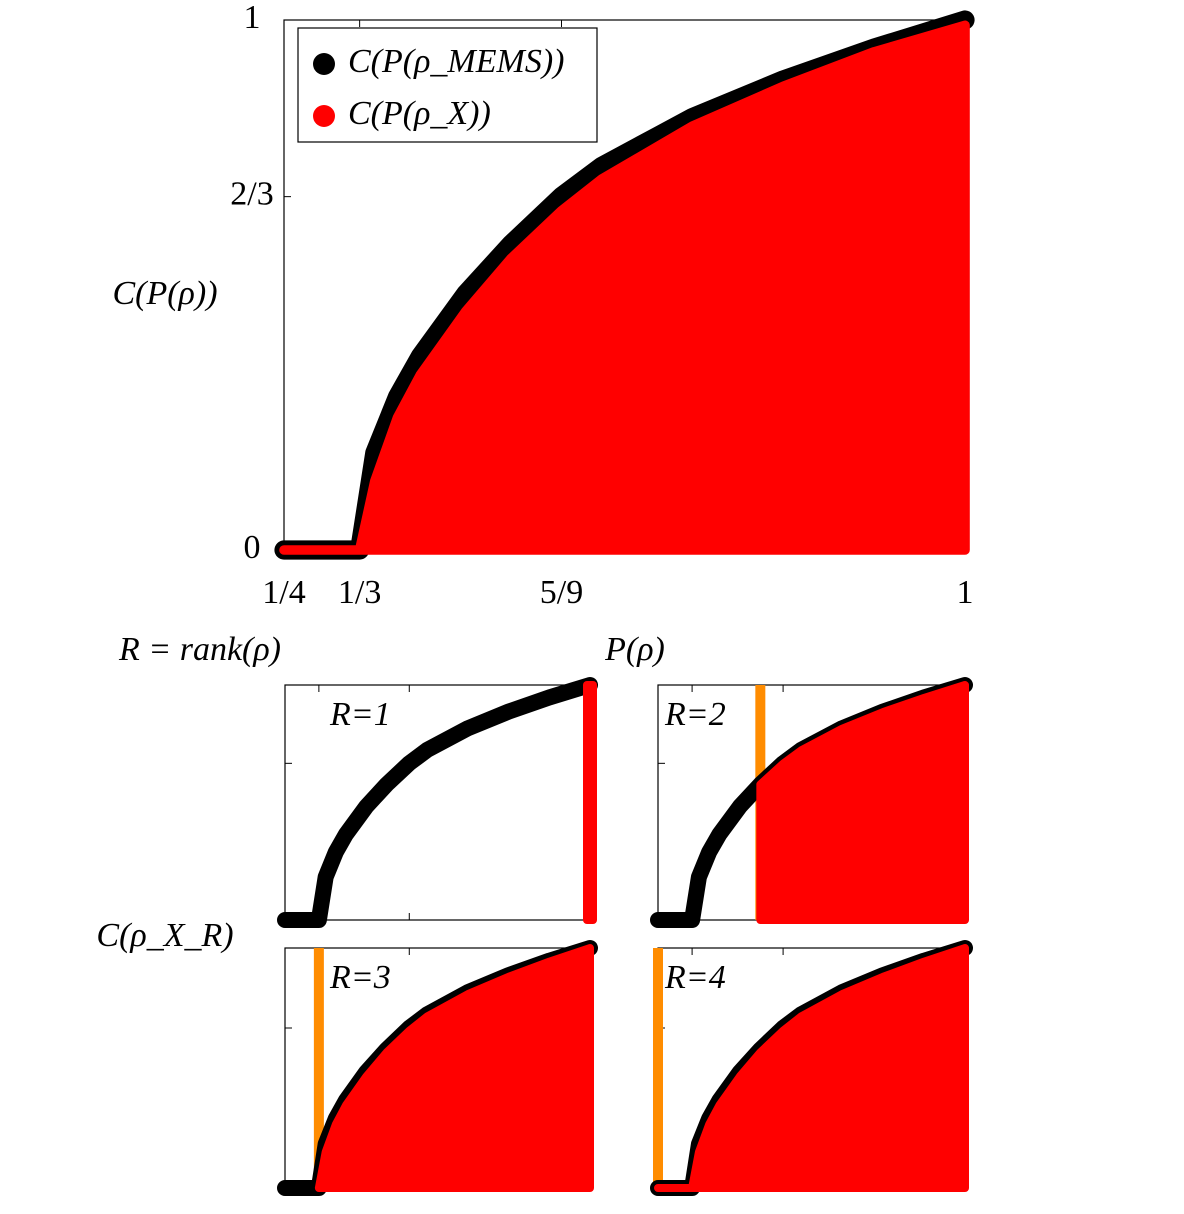 The image size is (1184, 1214). What do you see at coordinates (164, 293) in the screenshot?
I see `y-axis-label: C(P(ρ))` at bounding box center [164, 293].